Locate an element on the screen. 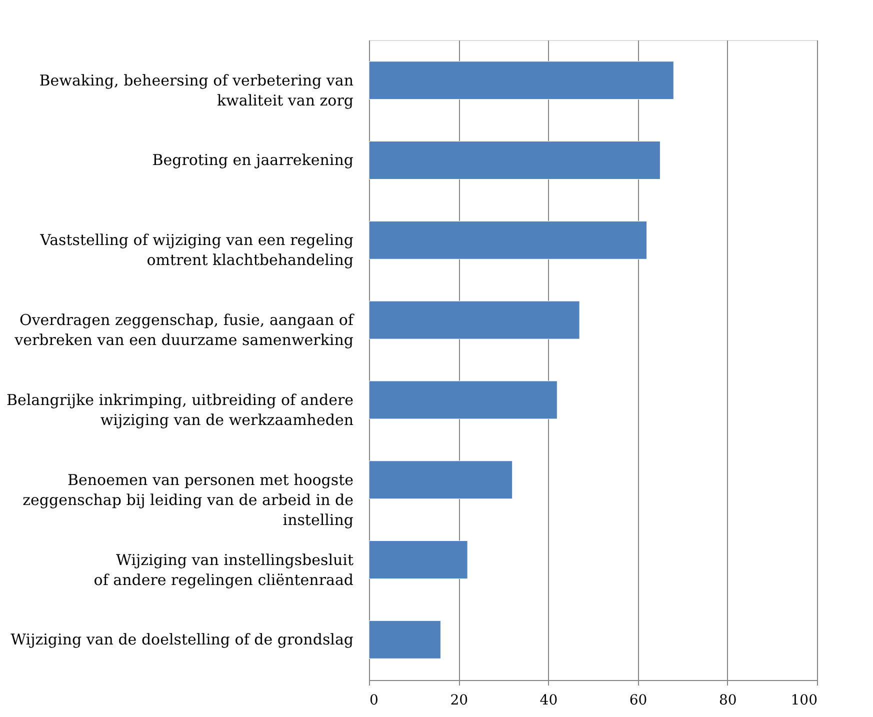  y-tick-label: Belangrijke inkrimping, uitbreiding of andere wijziging van de werkzaamheden is located at coordinates (180, 409).